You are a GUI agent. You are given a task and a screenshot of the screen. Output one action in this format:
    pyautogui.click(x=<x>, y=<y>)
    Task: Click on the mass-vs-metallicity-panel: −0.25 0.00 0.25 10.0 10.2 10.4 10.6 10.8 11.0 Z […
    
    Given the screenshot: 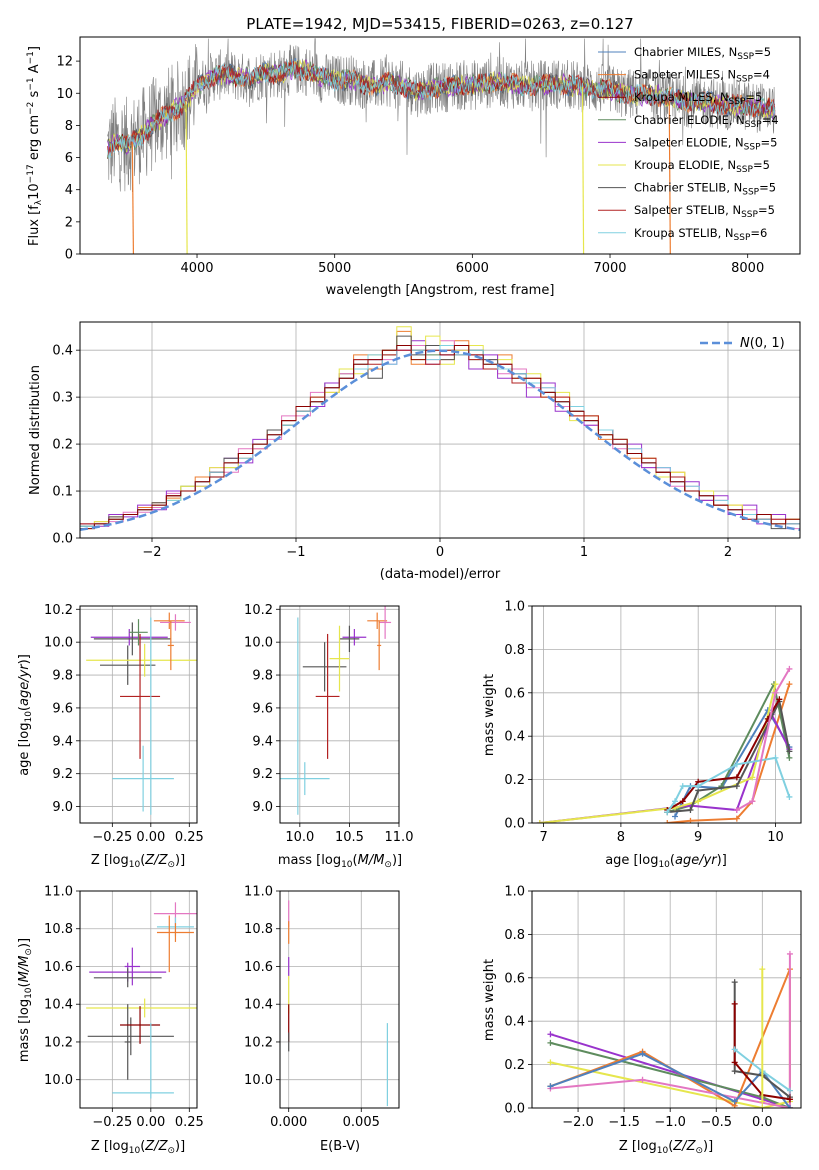 What is the action you would take?
    pyautogui.click(x=110, y=1021)
    